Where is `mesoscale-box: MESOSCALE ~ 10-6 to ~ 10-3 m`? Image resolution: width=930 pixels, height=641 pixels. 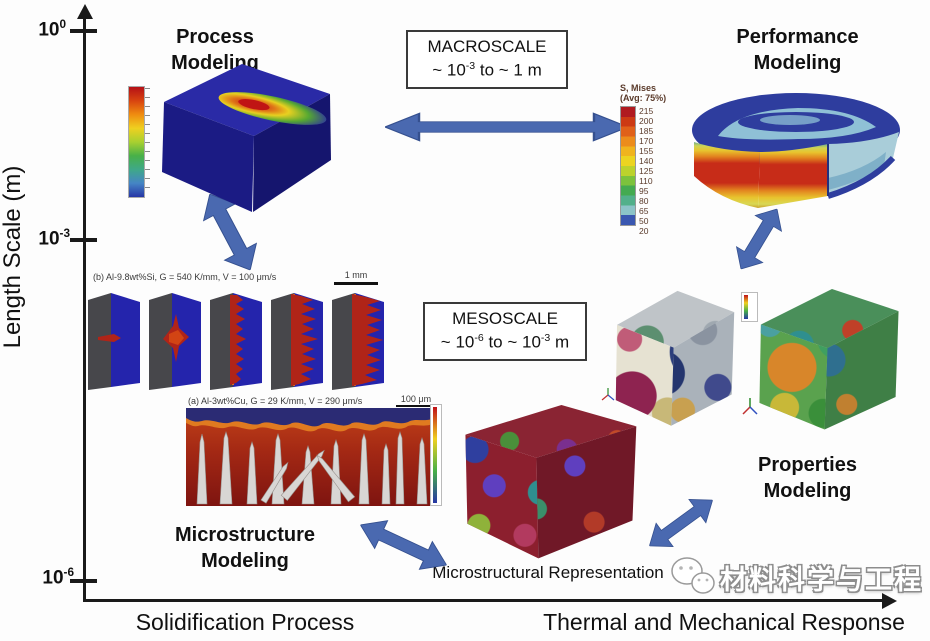
mesoscale-box: MESOSCALE ~ 10-6 to ~ 10-3 m is located at coordinates (505, 331).